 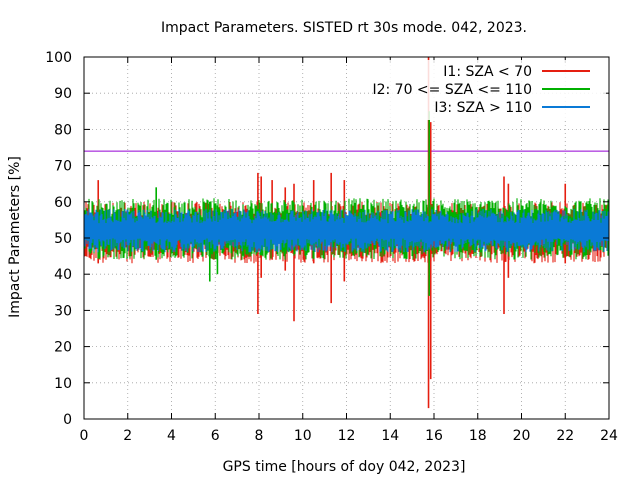 What do you see at coordinates (483, 108) in the screenshot?
I see `legend-label: I3: SZA > 110` at bounding box center [483, 108].